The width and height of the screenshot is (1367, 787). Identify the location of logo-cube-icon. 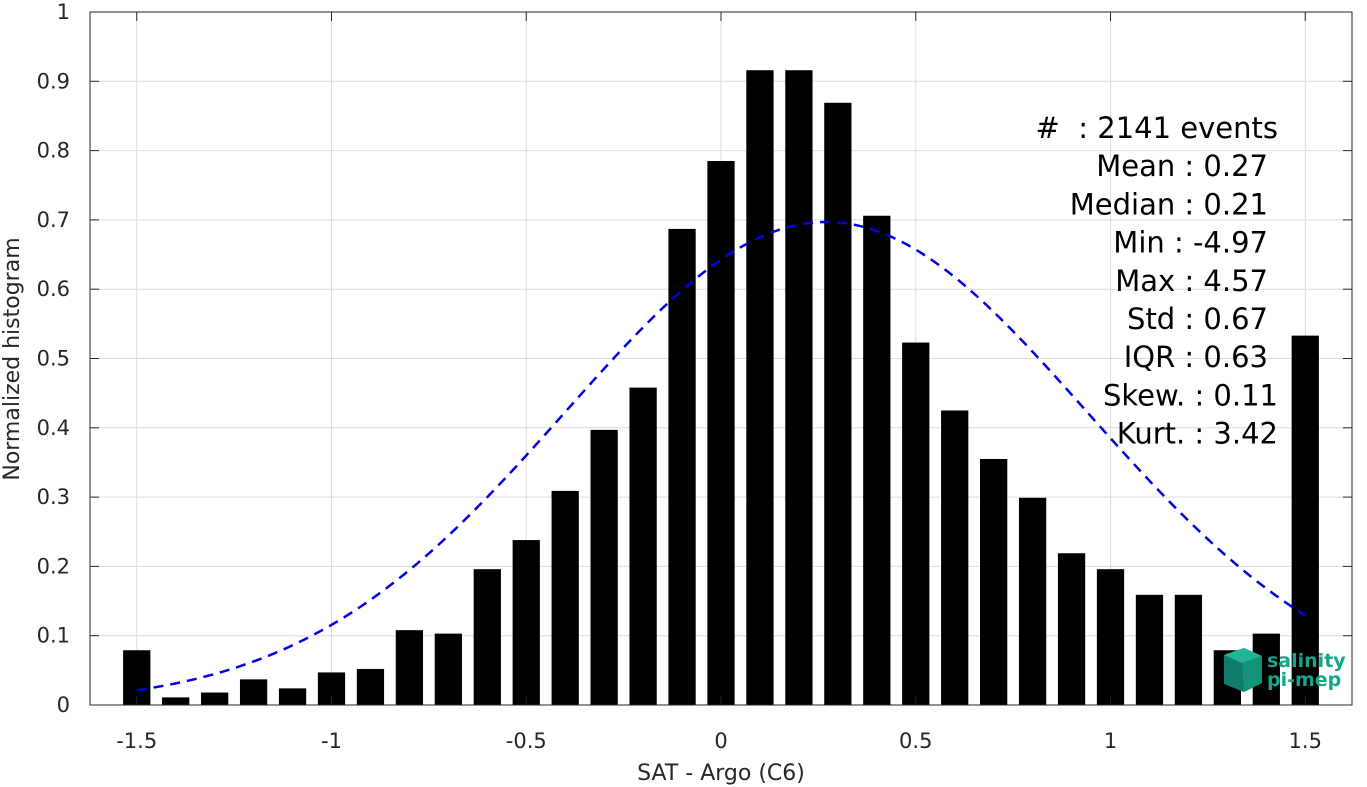
(1243, 670).